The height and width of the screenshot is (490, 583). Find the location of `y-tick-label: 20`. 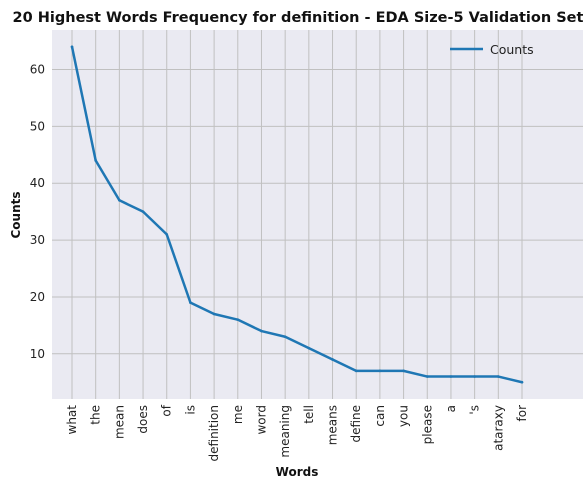

y-tick-label: 20 is located at coordinates (37, 297).